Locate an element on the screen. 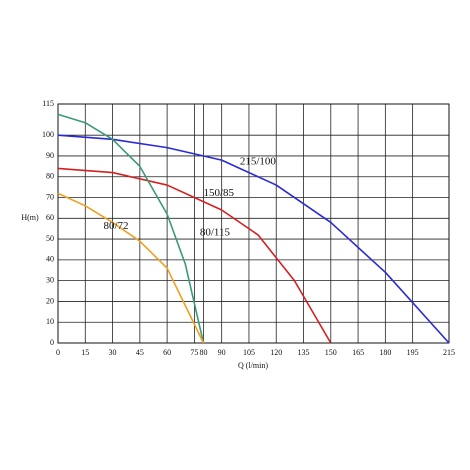 This screenshot has width=470, height=470. series-label: 80/72 is located at coordinates (115, 226).